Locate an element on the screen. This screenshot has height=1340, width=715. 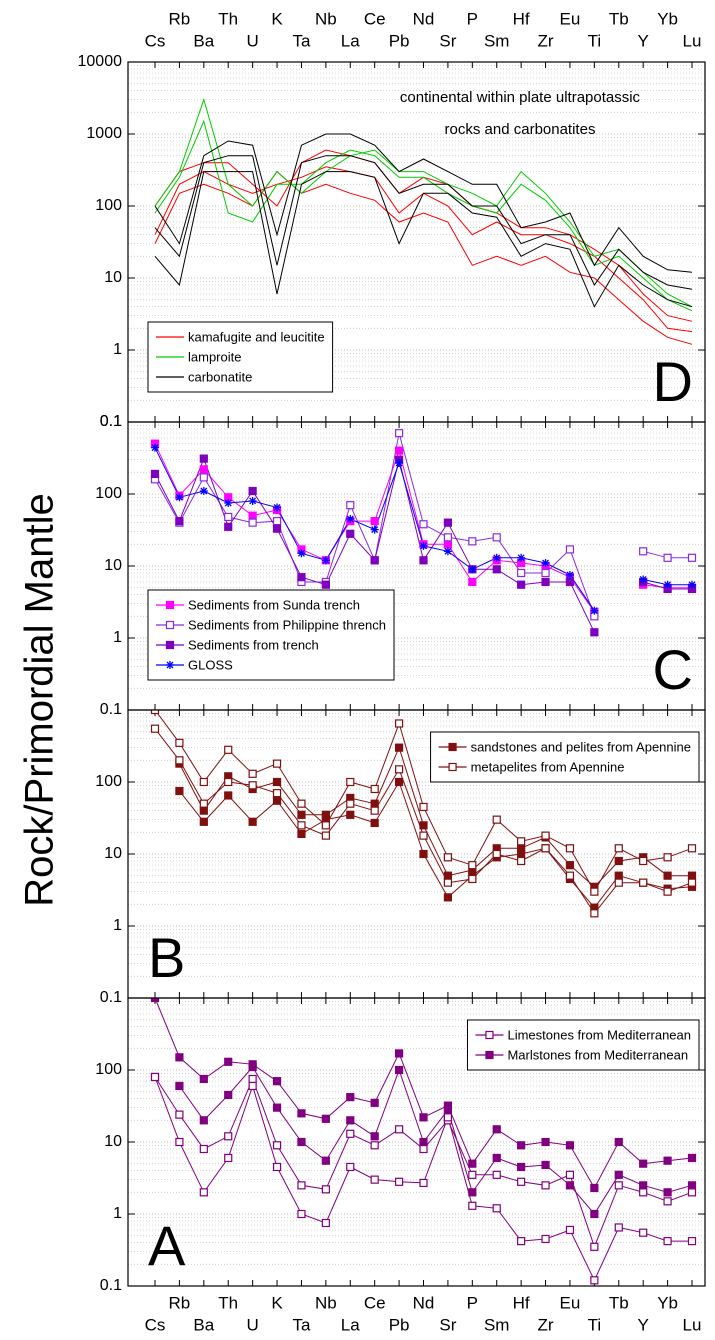
y-tick-label: 0.1 is located at coordinates (111, 1285).